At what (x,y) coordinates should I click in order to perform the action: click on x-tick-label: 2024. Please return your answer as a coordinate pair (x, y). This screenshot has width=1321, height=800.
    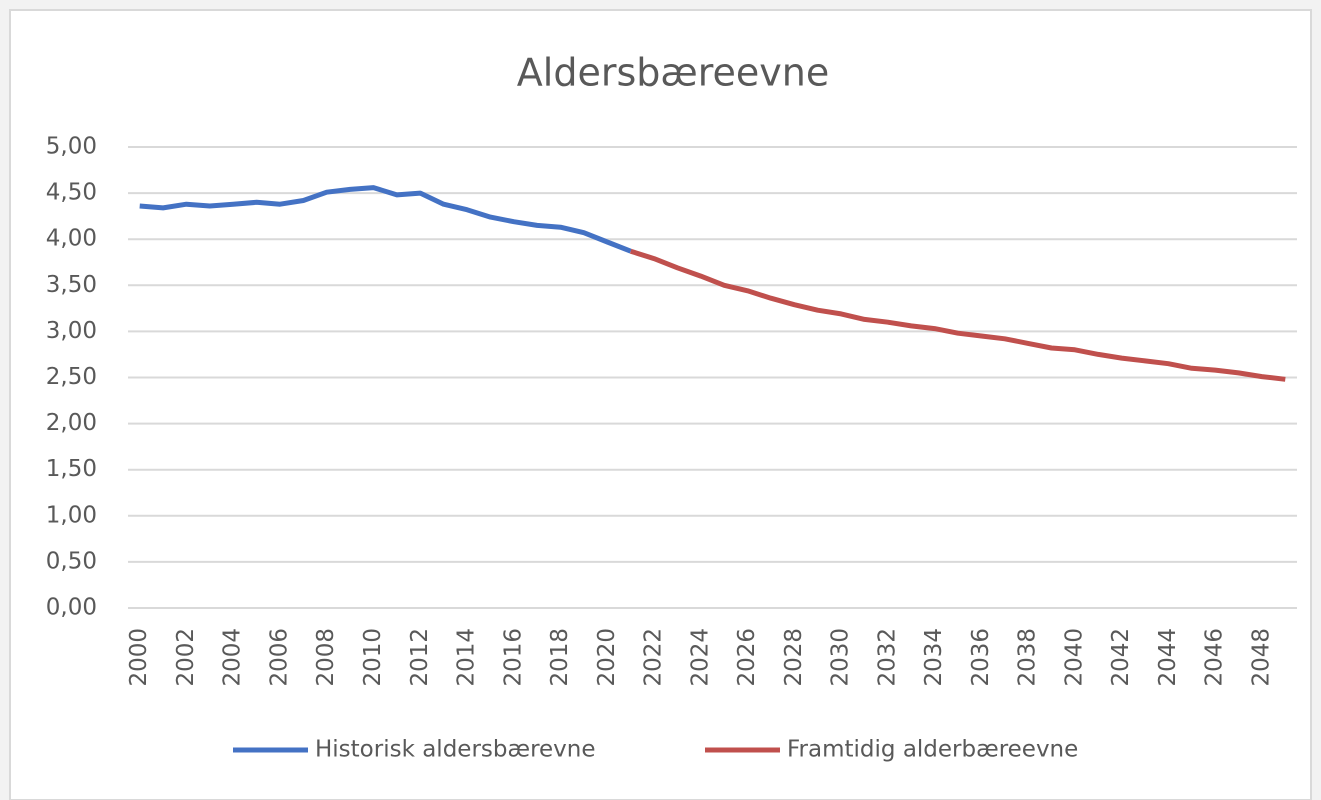
    Looking at the image, I should click on (700, 657).